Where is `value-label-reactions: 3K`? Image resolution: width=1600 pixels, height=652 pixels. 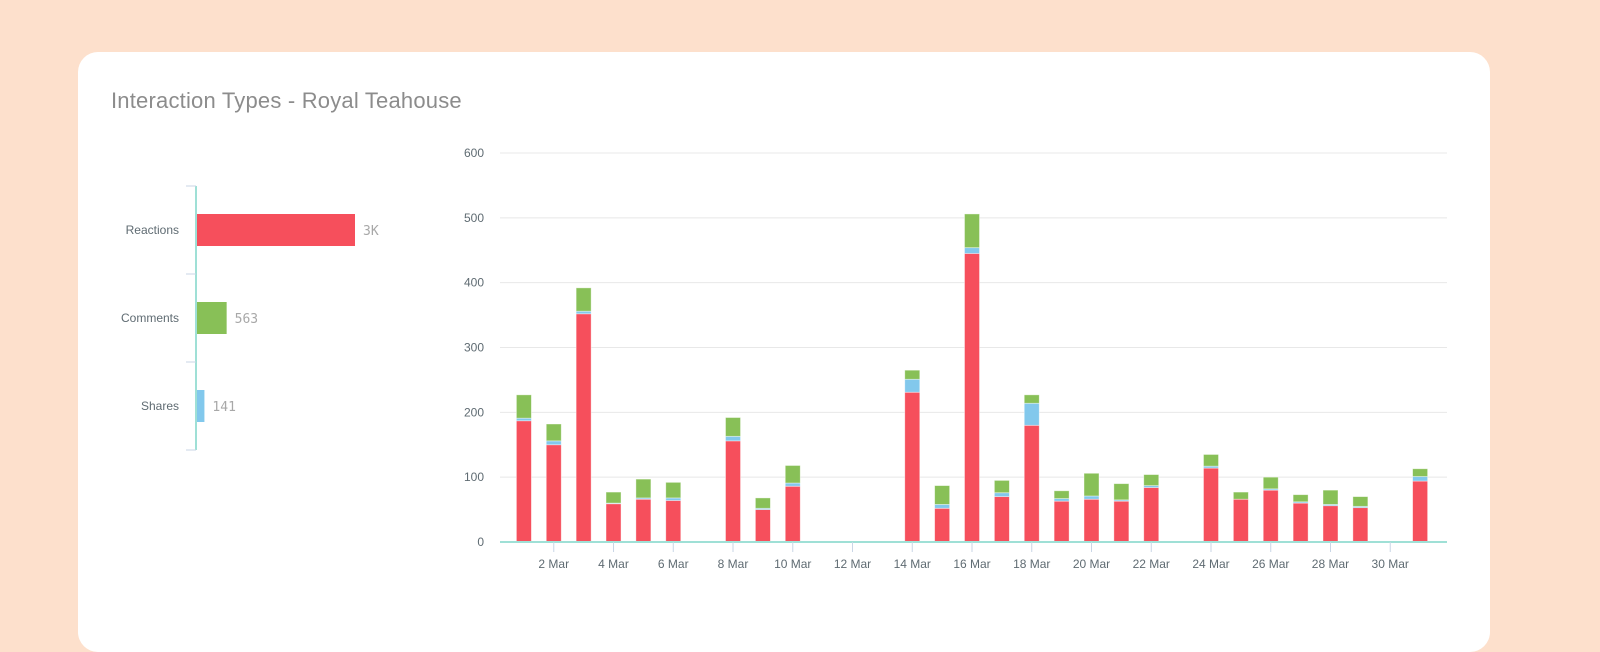
value-label-reactions: 3K is located at coordinates (371, 231).